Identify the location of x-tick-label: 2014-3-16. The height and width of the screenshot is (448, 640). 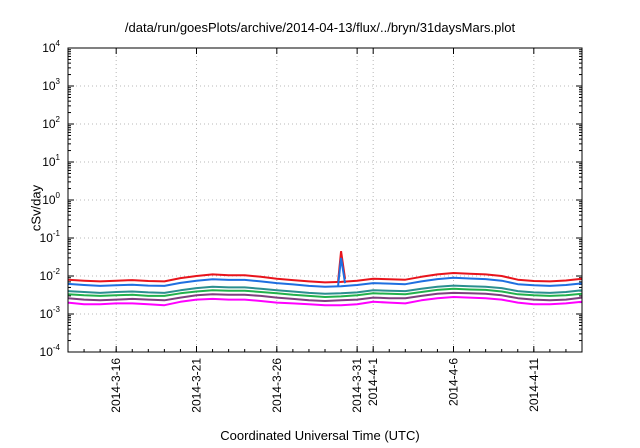
(116, 385).